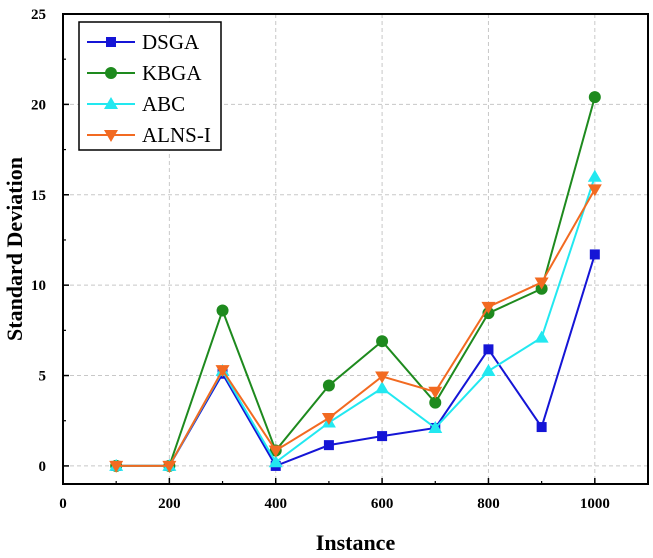 Image resolution: width=653 pixels, height=558 pixels. I want to click on legend-label: KBGA, so click(172, 73).